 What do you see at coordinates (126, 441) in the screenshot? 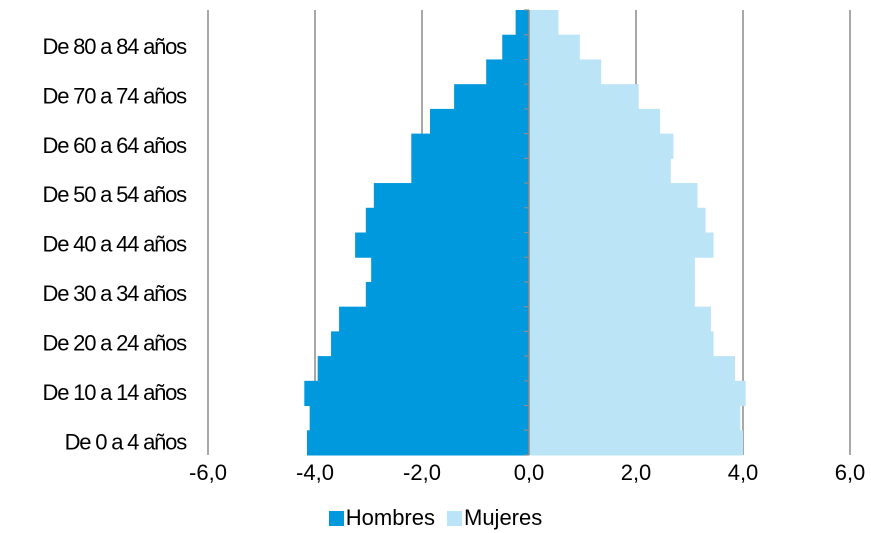
I see `y-tick-label: De 0 a 4 años` at bounding box center [126, 441].